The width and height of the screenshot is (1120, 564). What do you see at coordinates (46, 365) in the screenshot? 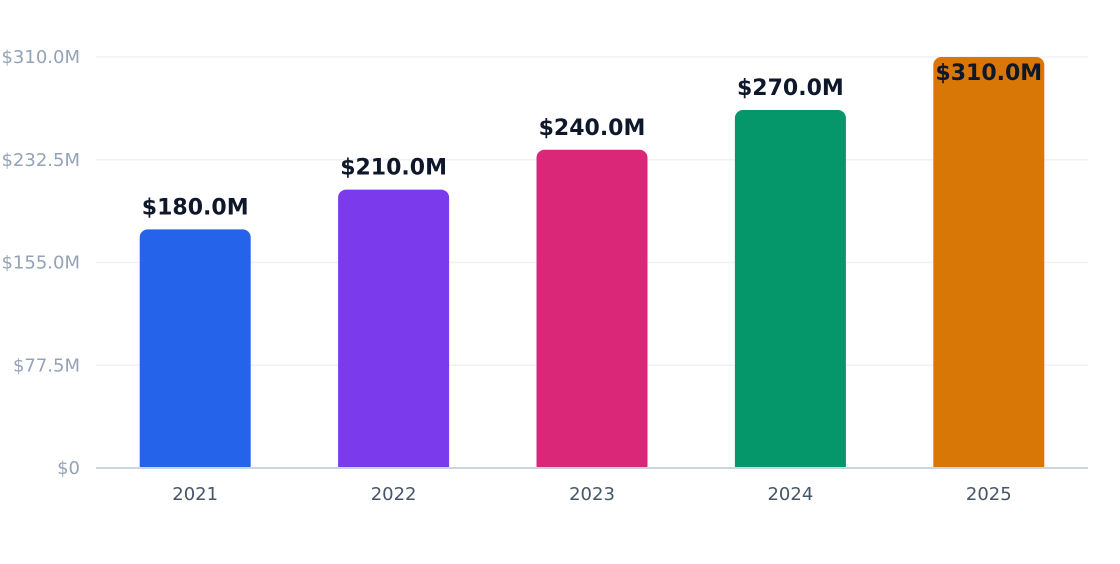
I see `y-tick-label: $77.5M` at bounding box center [46, 365].